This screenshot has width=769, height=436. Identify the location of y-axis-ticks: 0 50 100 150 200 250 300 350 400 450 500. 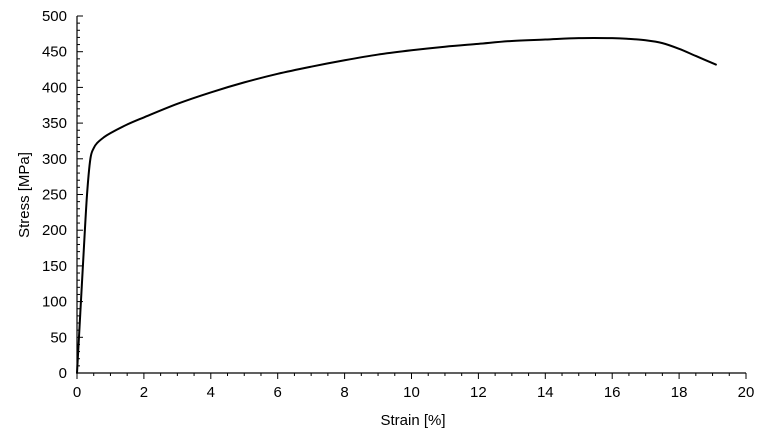
(62, 195).